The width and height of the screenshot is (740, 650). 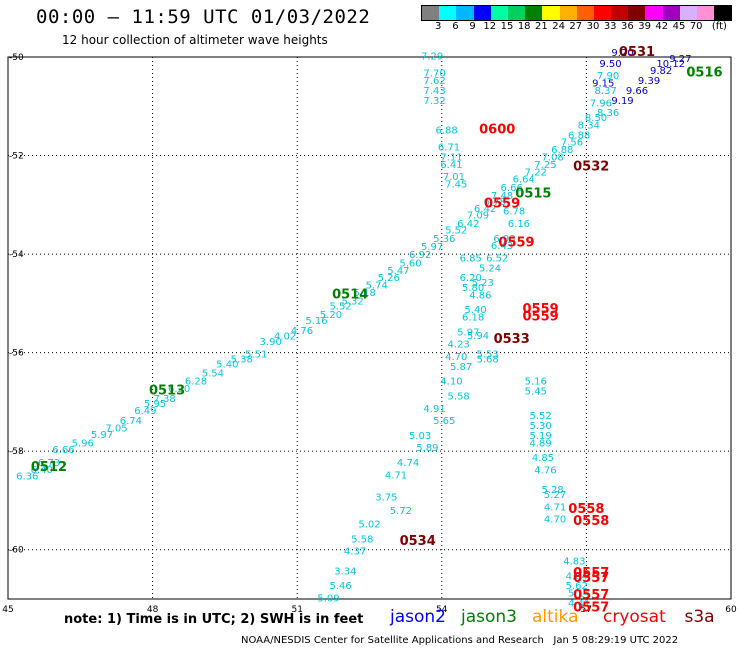 What do you see at coordinates (610, 26) in the screenshot?
I see `legend-tick: 33` at bounding box center [610, 26].